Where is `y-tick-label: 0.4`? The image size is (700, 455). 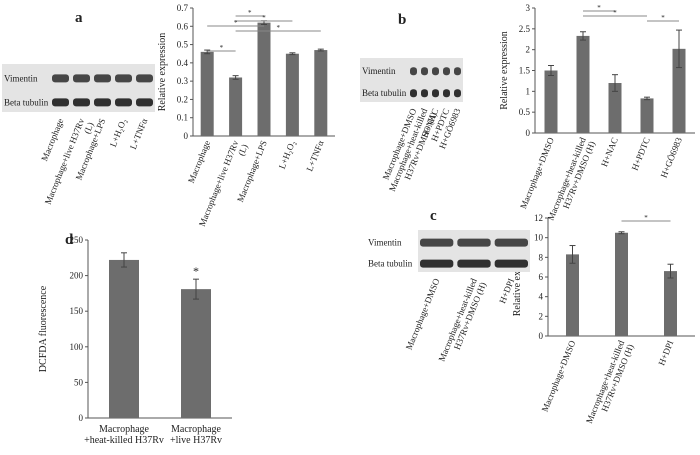
y-tick-label: 0.4 is located at coordinates (183, 63).